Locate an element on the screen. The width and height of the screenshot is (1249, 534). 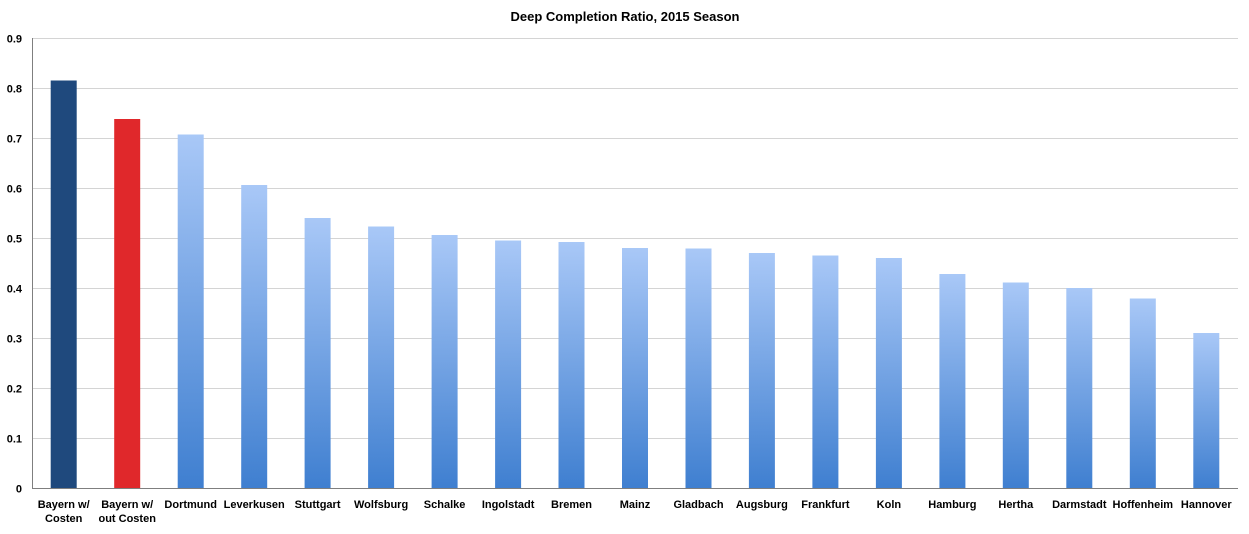
x-category-label: Hamburg is located at coordinates (952, 505).